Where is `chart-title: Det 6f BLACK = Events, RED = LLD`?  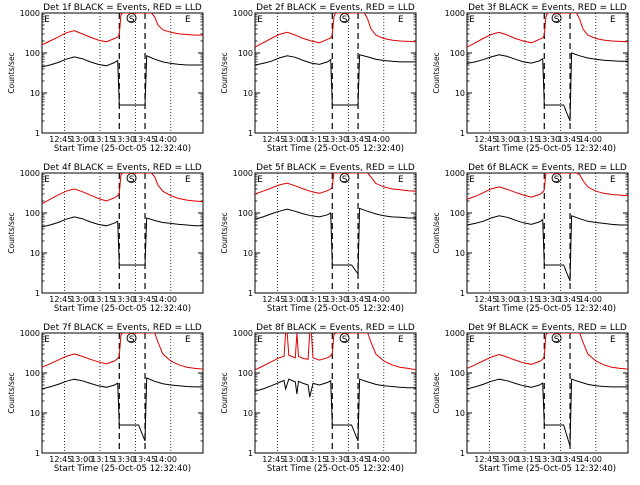 chart-title: Det 6f BLACK = Events, RED = LLD is located at coordinates (547, 168).